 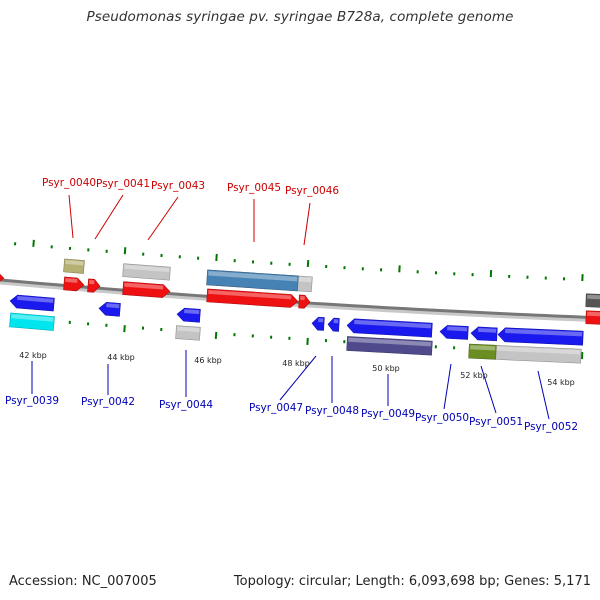 What do you see at coordinates (33, 355) in the screenshot?
I see `kbp-scale-label: 42 kbp` at bounding box center [33, 355].